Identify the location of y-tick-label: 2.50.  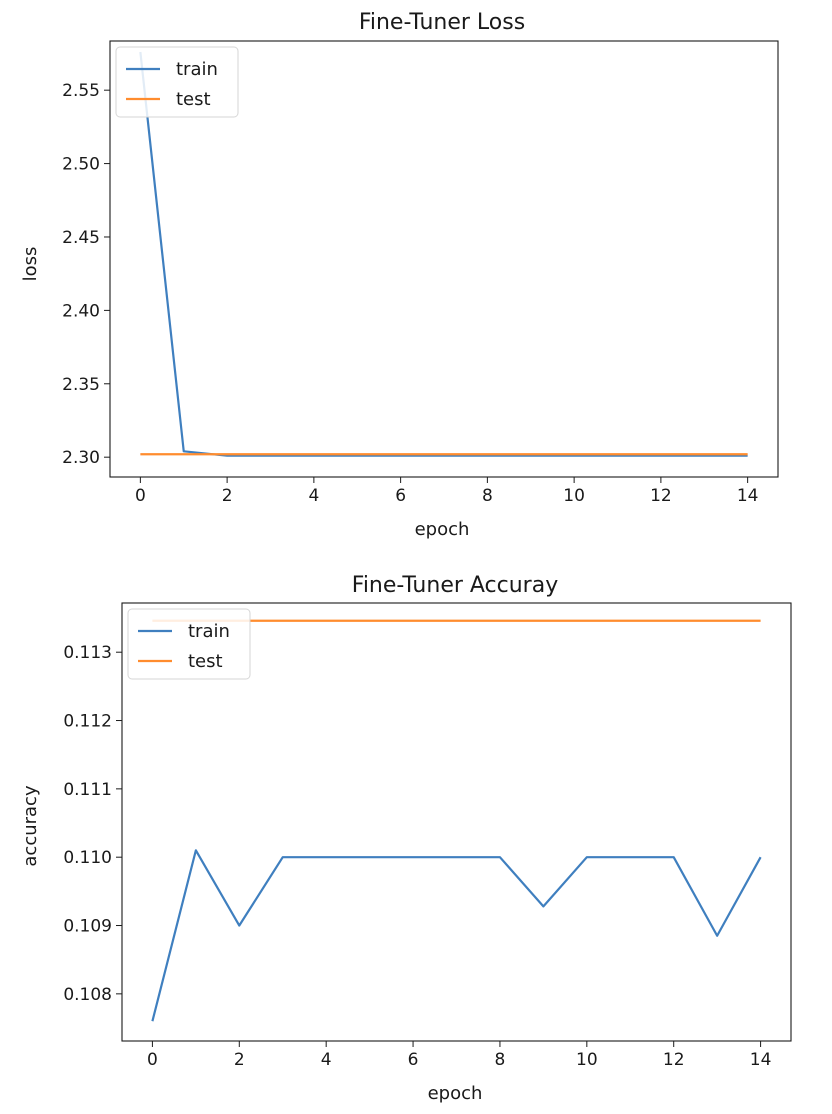
(81, 165).